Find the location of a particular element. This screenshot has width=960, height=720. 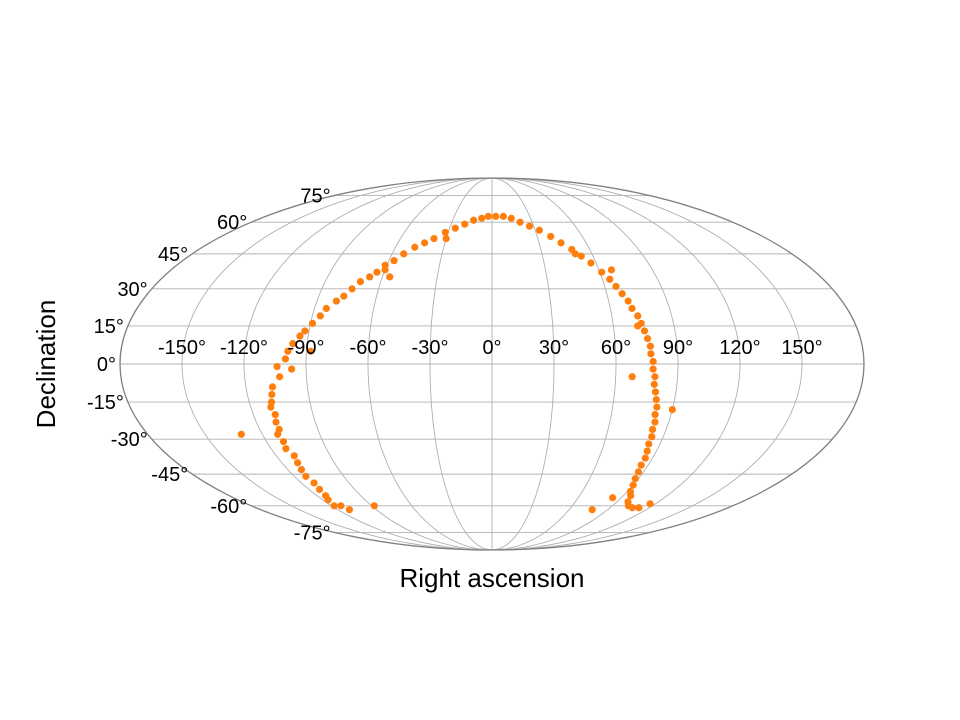

ra-tick-label: 60° is located at coordinates (616, 348).